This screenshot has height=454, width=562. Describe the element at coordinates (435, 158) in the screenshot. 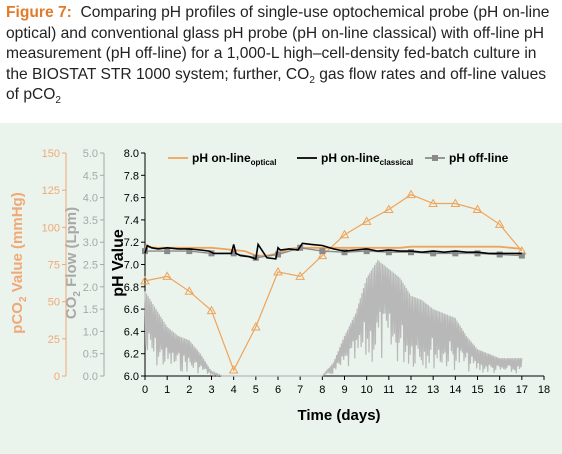

I see `legend-marker` at that location.